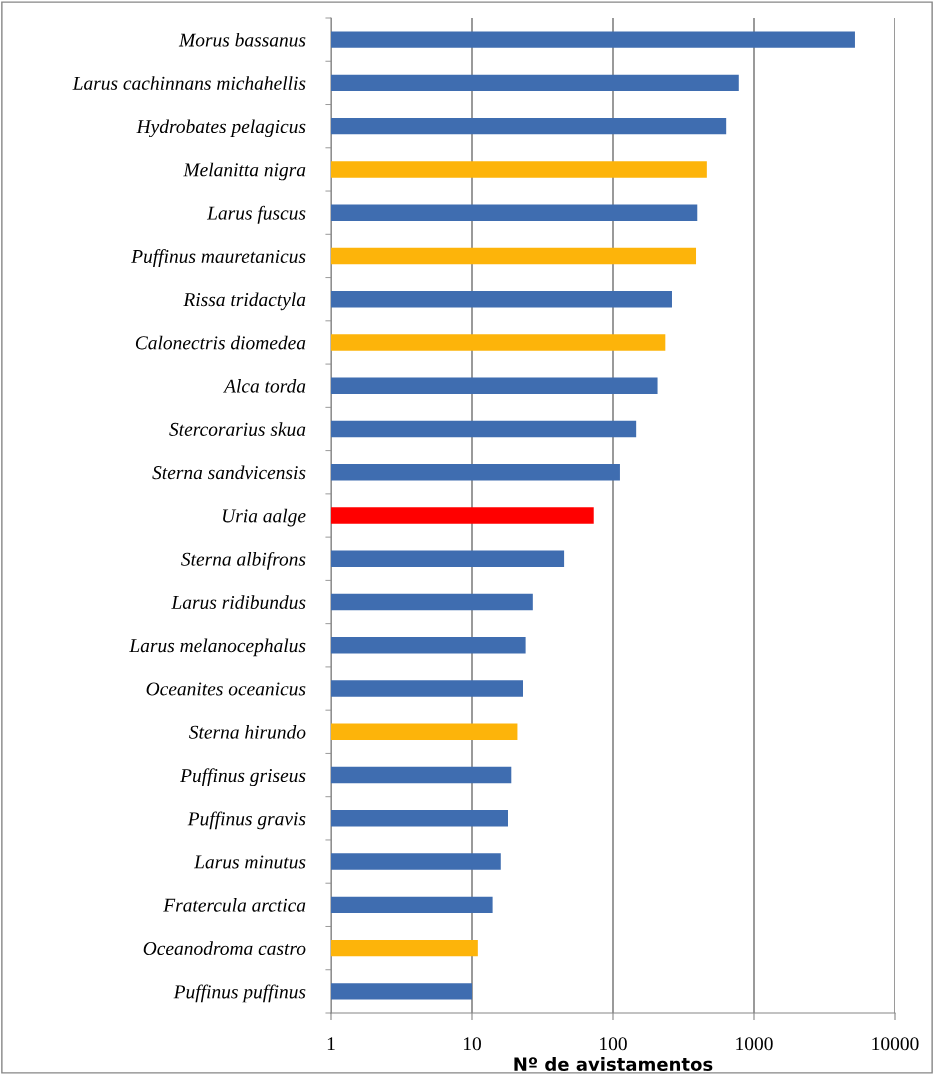 The height and width of the screenshot is (1075, 934). I want to click on y-tick-label: Puffinus mauretanicus, so click(218, 258).